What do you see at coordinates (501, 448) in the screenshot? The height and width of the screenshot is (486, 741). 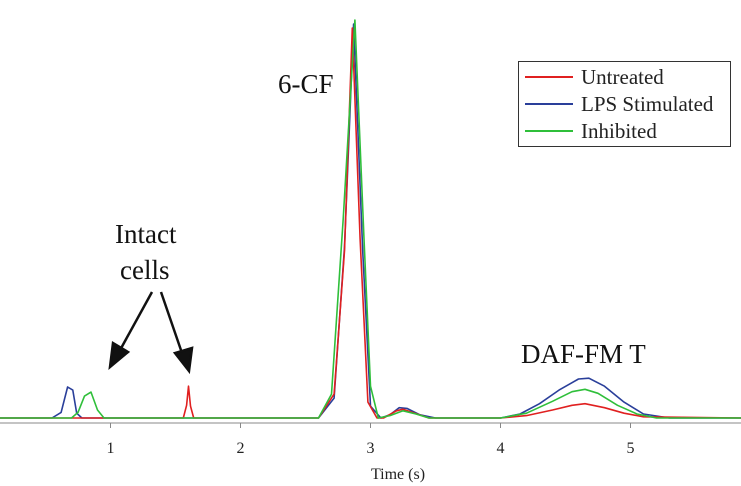 I see `x-tick-label: 4` at bounding box center [501, 448].